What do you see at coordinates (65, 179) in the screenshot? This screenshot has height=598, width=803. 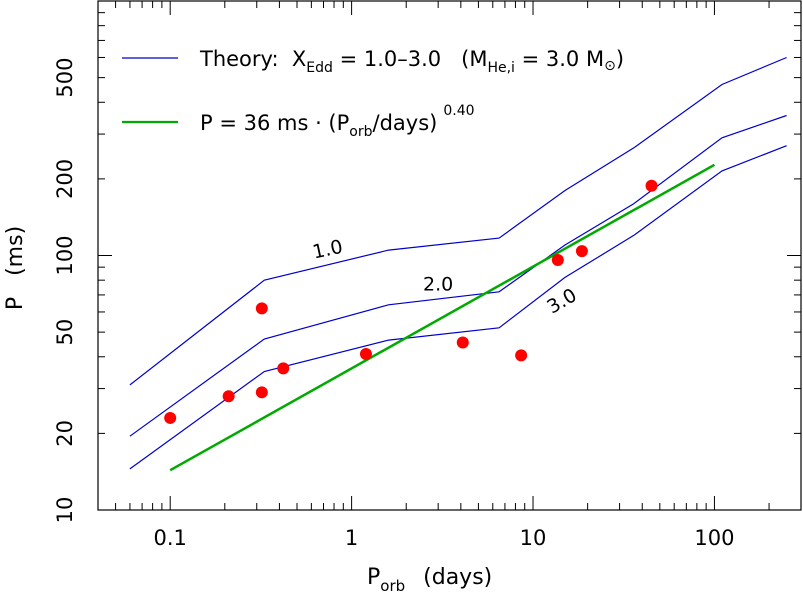 I see `y-tick-label: 200` at bounding box center [65, 179].